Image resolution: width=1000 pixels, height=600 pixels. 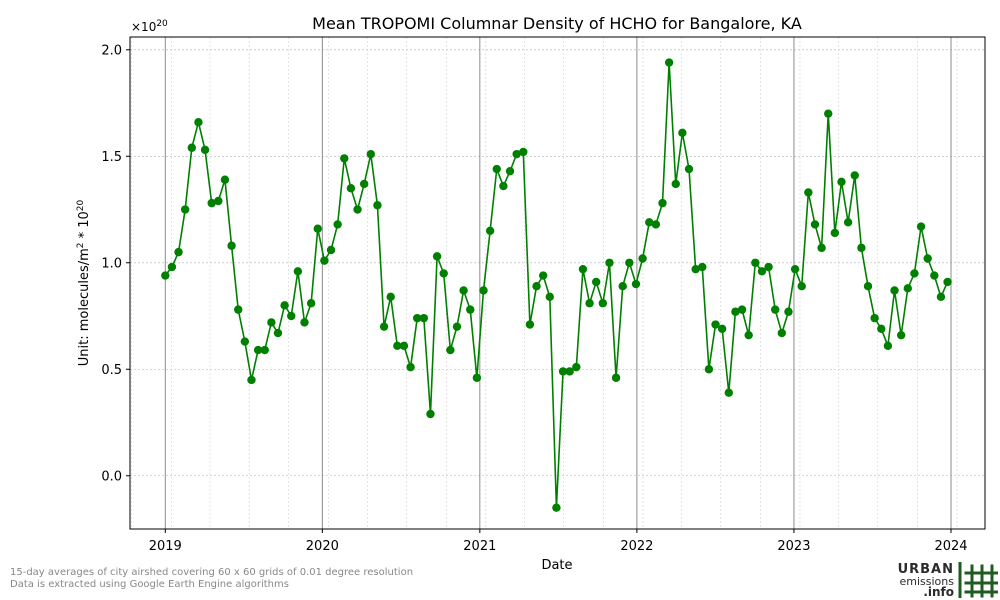 I want to click on y-tick-label: 1.0, so click(x=111, y=263).